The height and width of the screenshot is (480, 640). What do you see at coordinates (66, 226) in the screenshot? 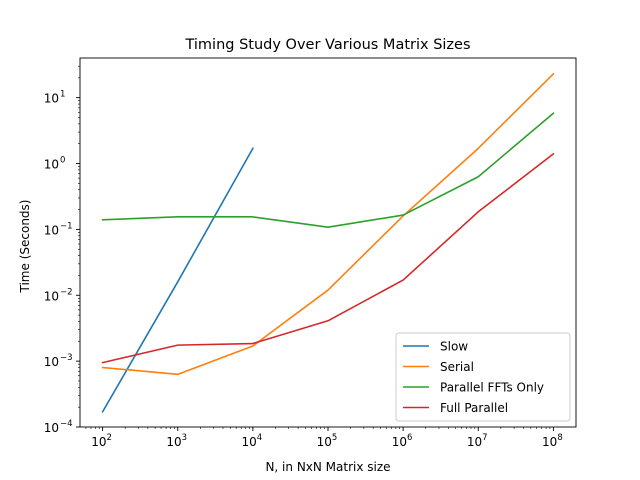
I see `y-tick-exponent-3: −1` at bounding box center [66, 226].